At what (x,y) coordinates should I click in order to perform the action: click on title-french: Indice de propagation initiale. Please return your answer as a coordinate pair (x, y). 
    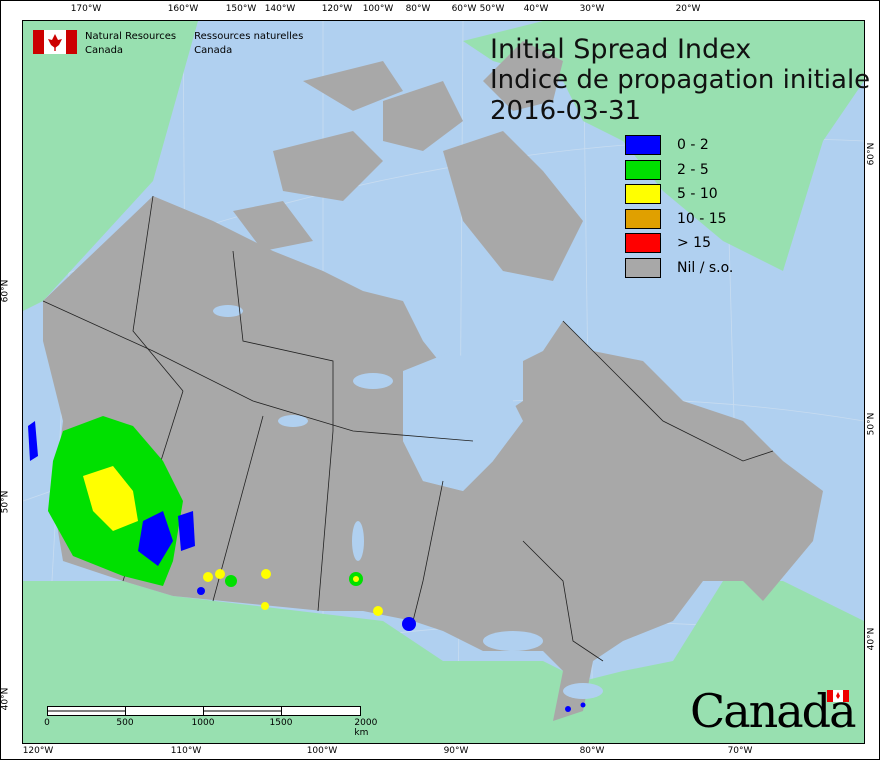
    Looking at the image, I should click on (680, 80).